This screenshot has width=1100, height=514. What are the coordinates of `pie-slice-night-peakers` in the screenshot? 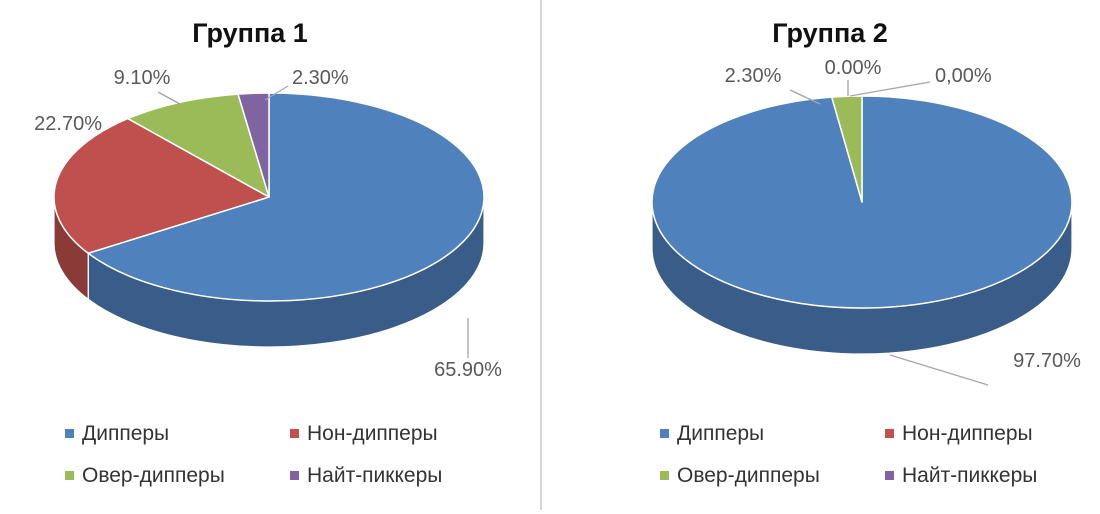 It's located at (253, 145).